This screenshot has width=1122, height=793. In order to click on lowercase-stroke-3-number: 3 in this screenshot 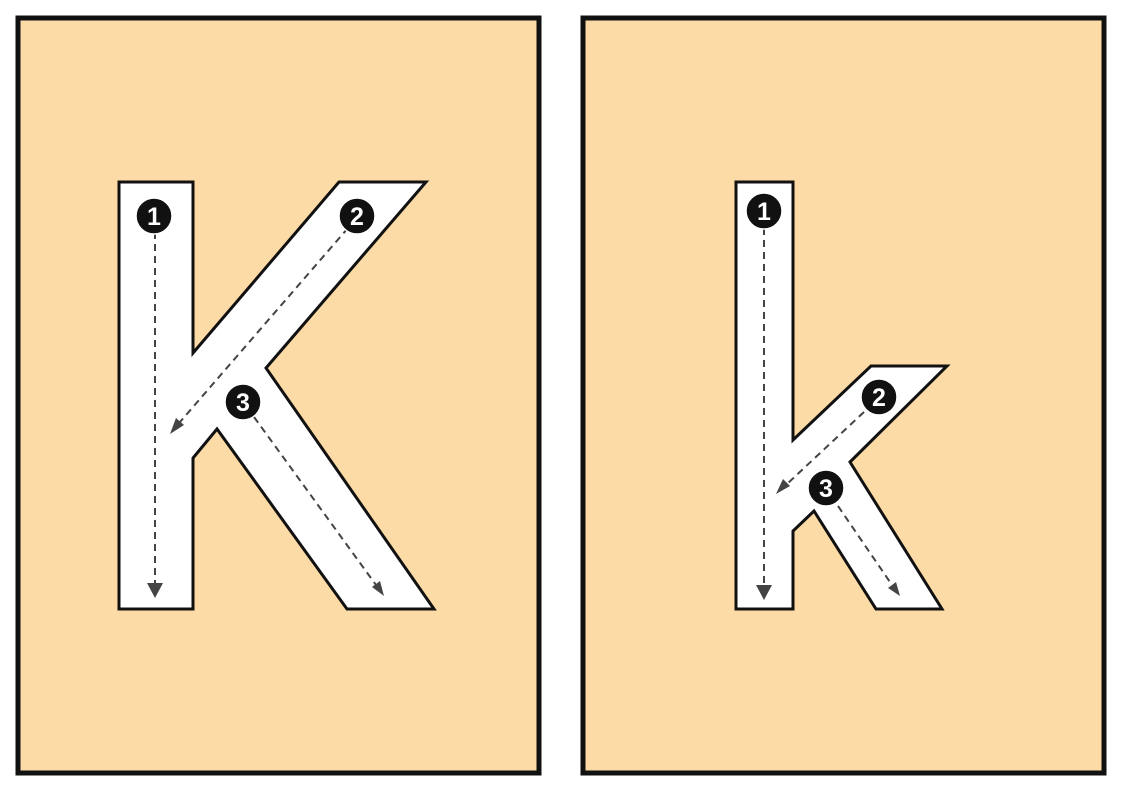, I will do `click(826, 489)`.